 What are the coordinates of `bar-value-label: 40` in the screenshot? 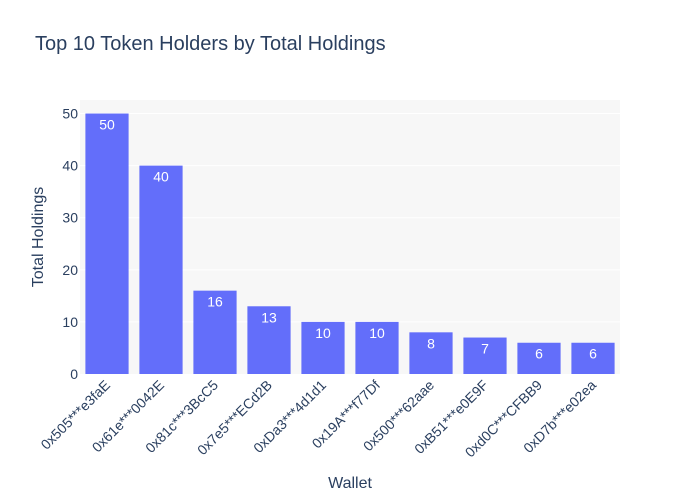 It's located at (161, 177).